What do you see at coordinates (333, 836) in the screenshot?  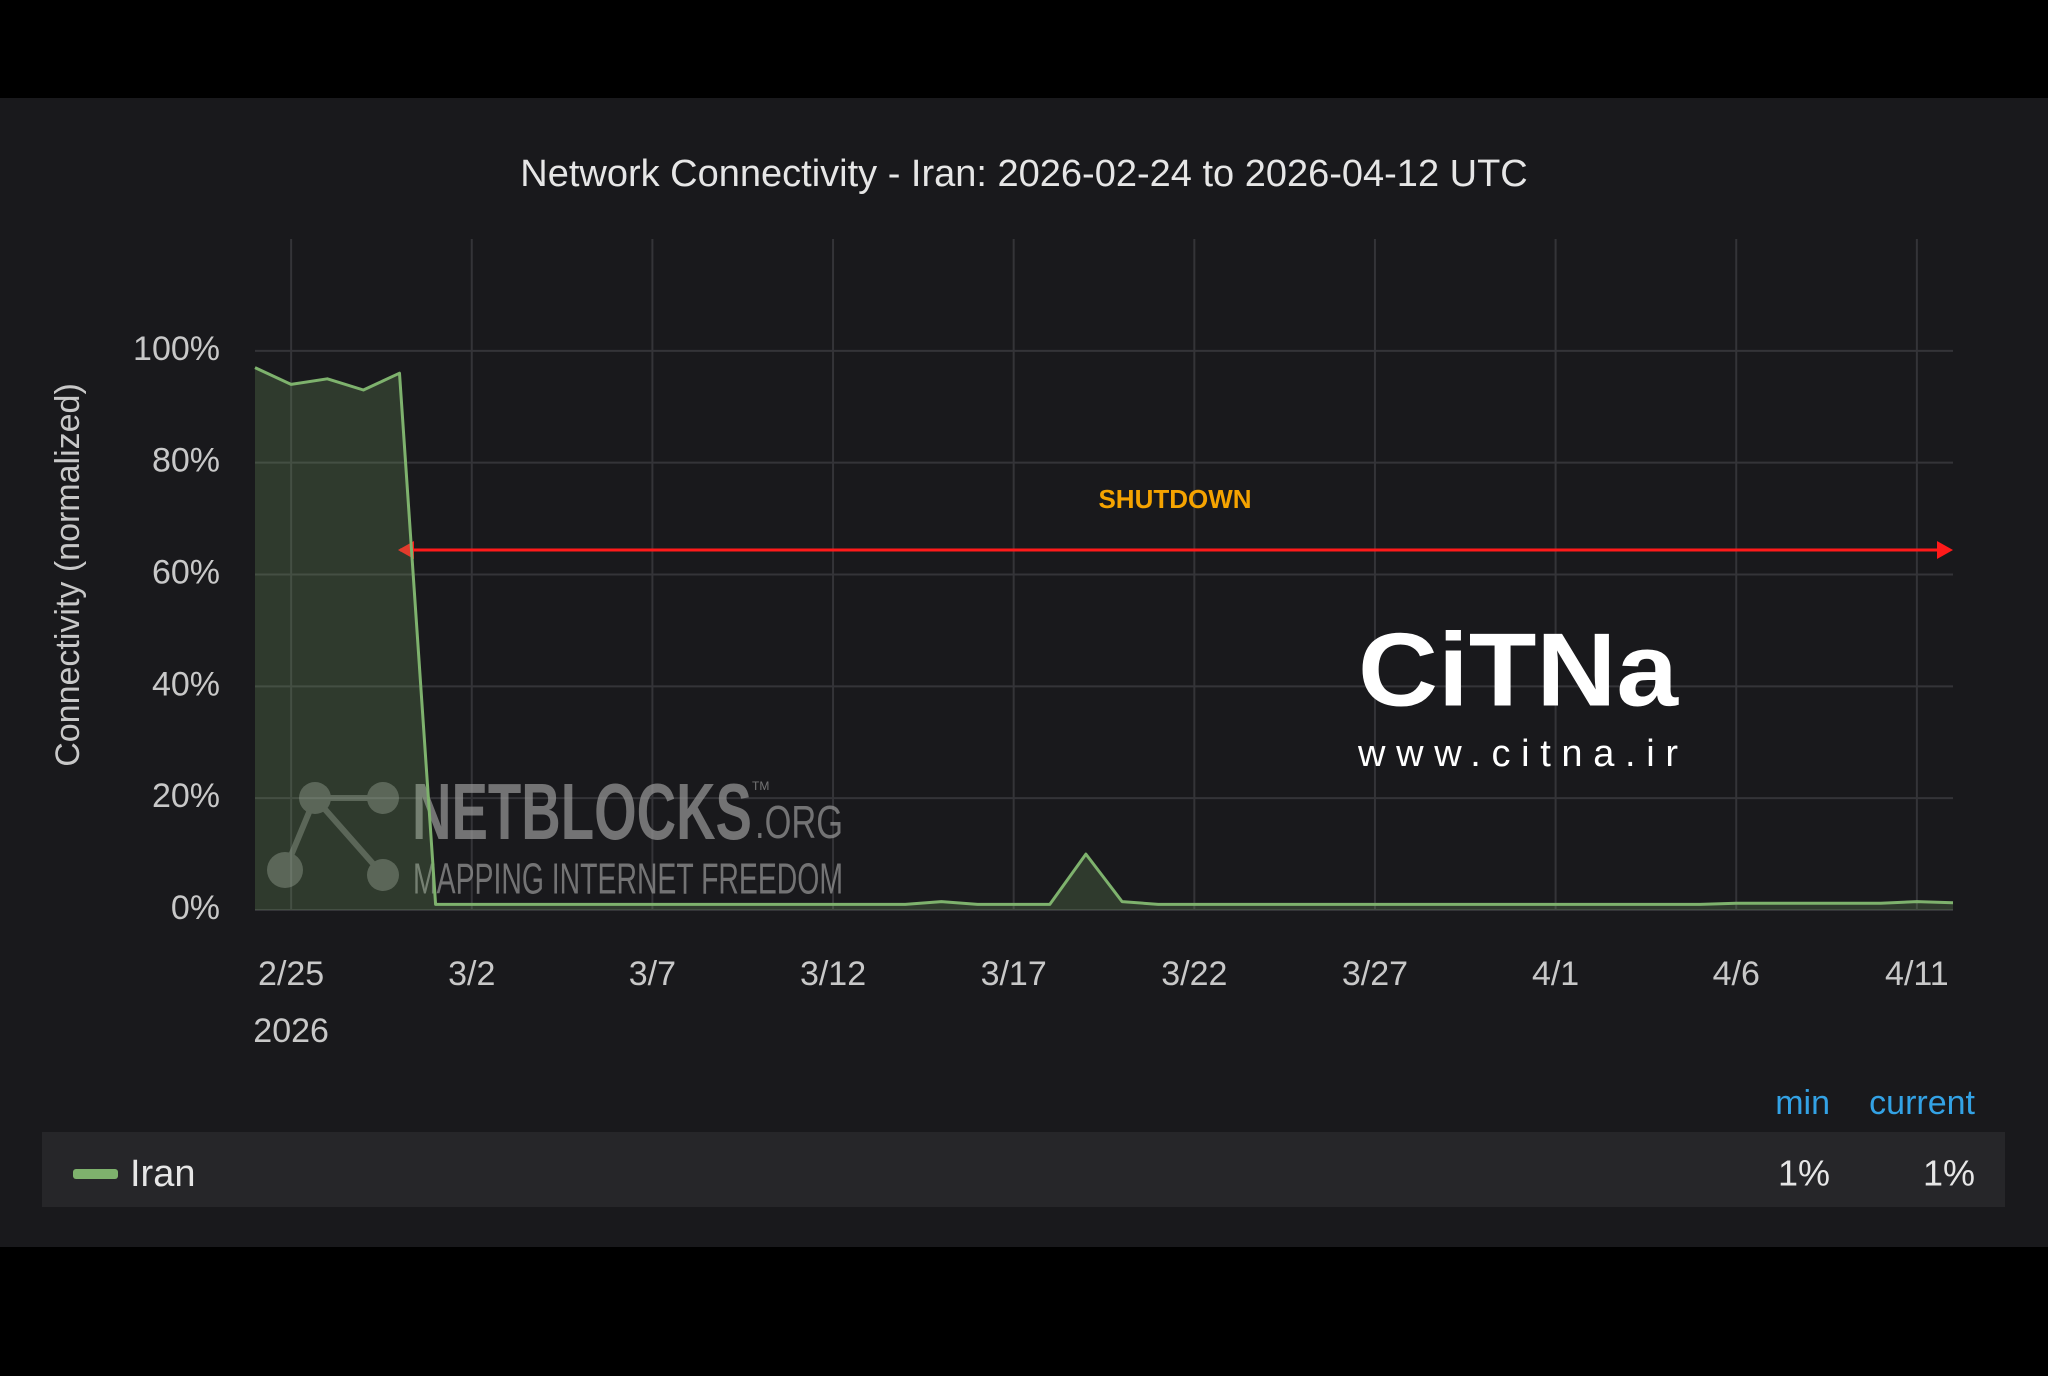 I see `netblocks-logo` at bounding box center [333, 836].